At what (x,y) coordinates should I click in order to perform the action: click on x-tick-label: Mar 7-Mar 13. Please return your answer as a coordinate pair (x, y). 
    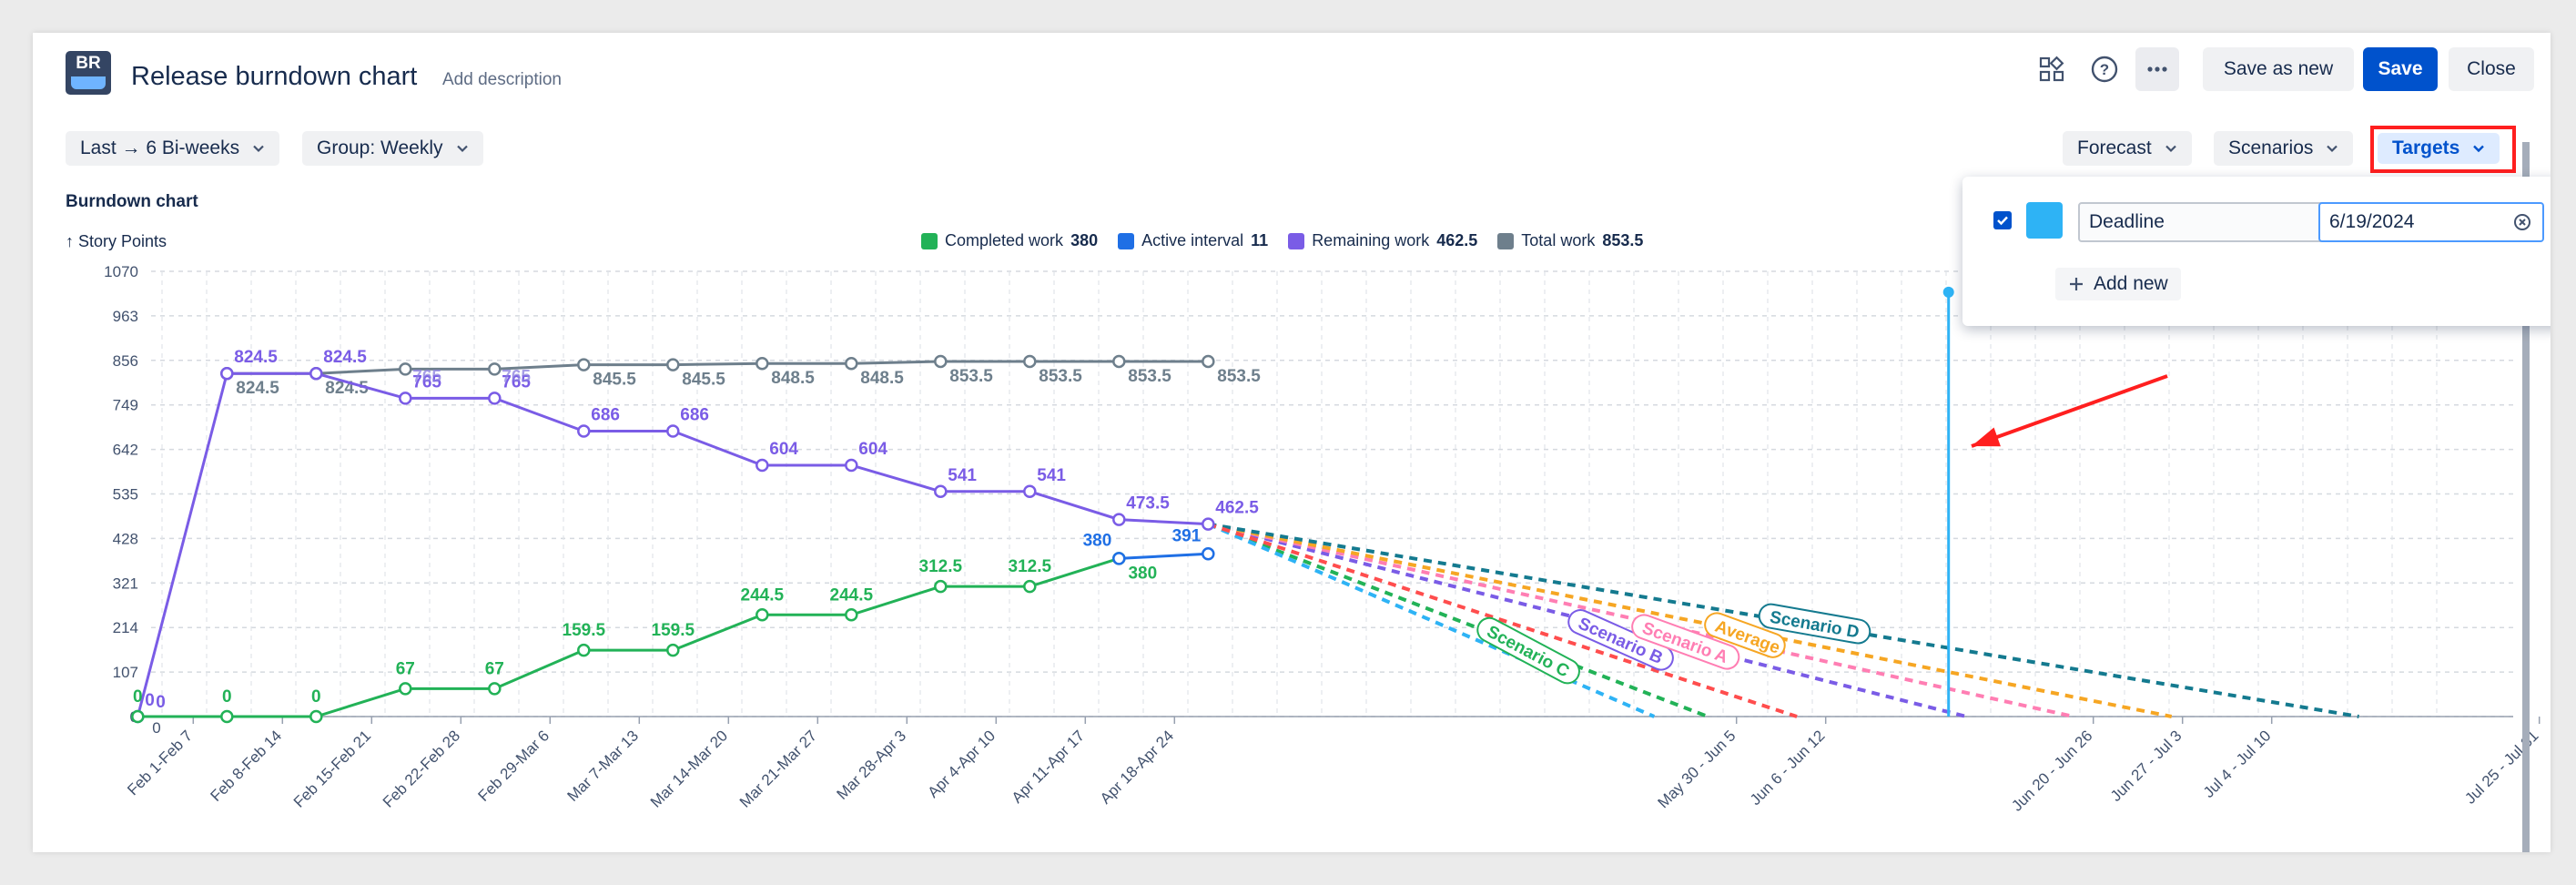
    Looking at the image, I should click on (603, 766).